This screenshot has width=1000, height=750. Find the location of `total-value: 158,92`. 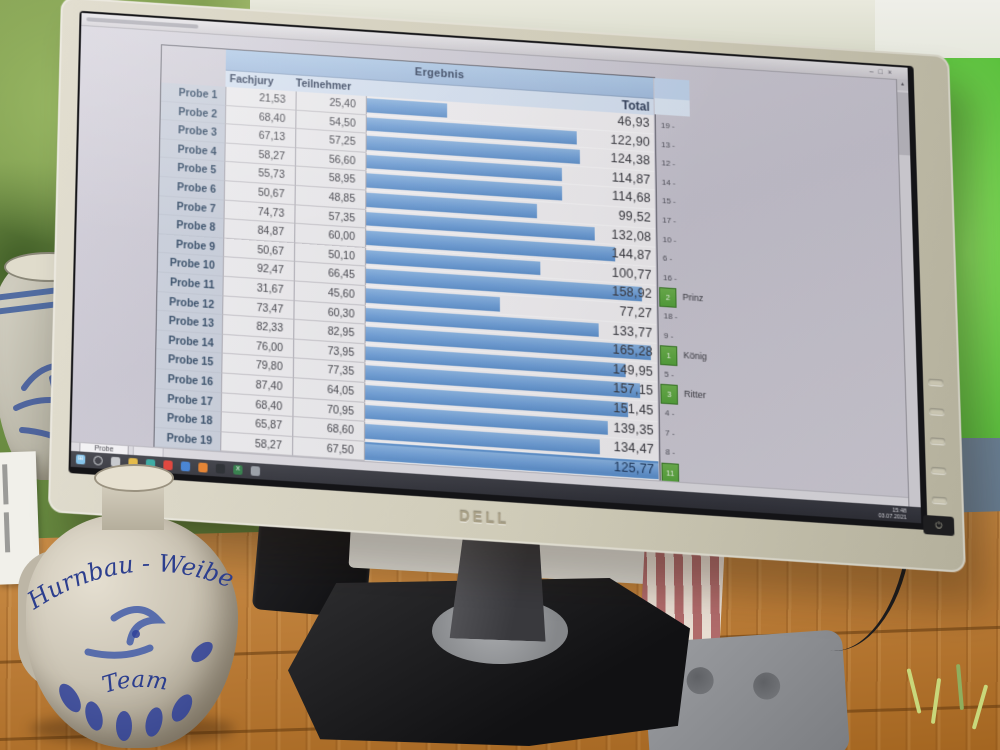

total-value: 158,92 is located at coordinates (632, 293).